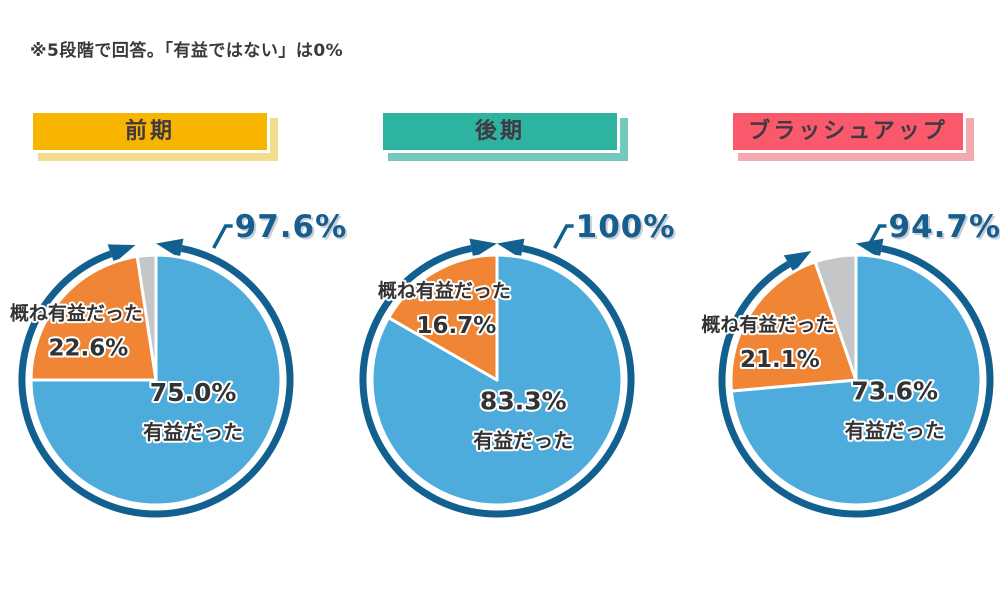 The width and height of the screenshot is (1000, 600). What do you see at coordinates (291, 227) in the screenshot?
I see `total-percent-label: 97.6%` at bounding box center [291, 227].